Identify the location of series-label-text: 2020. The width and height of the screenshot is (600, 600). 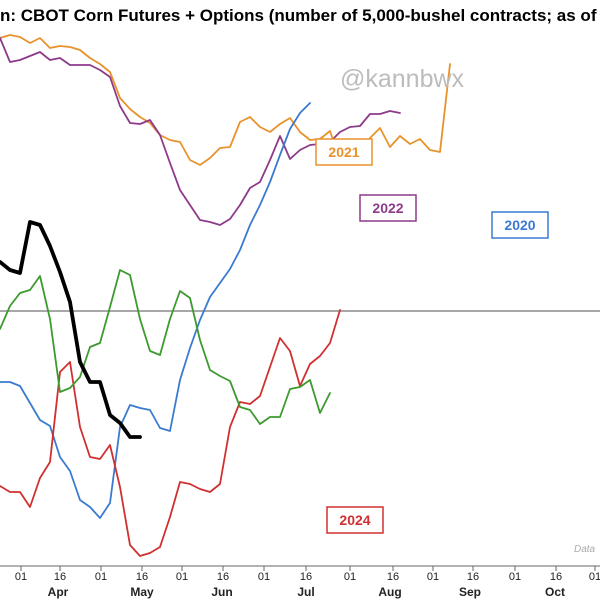
(519, 225).